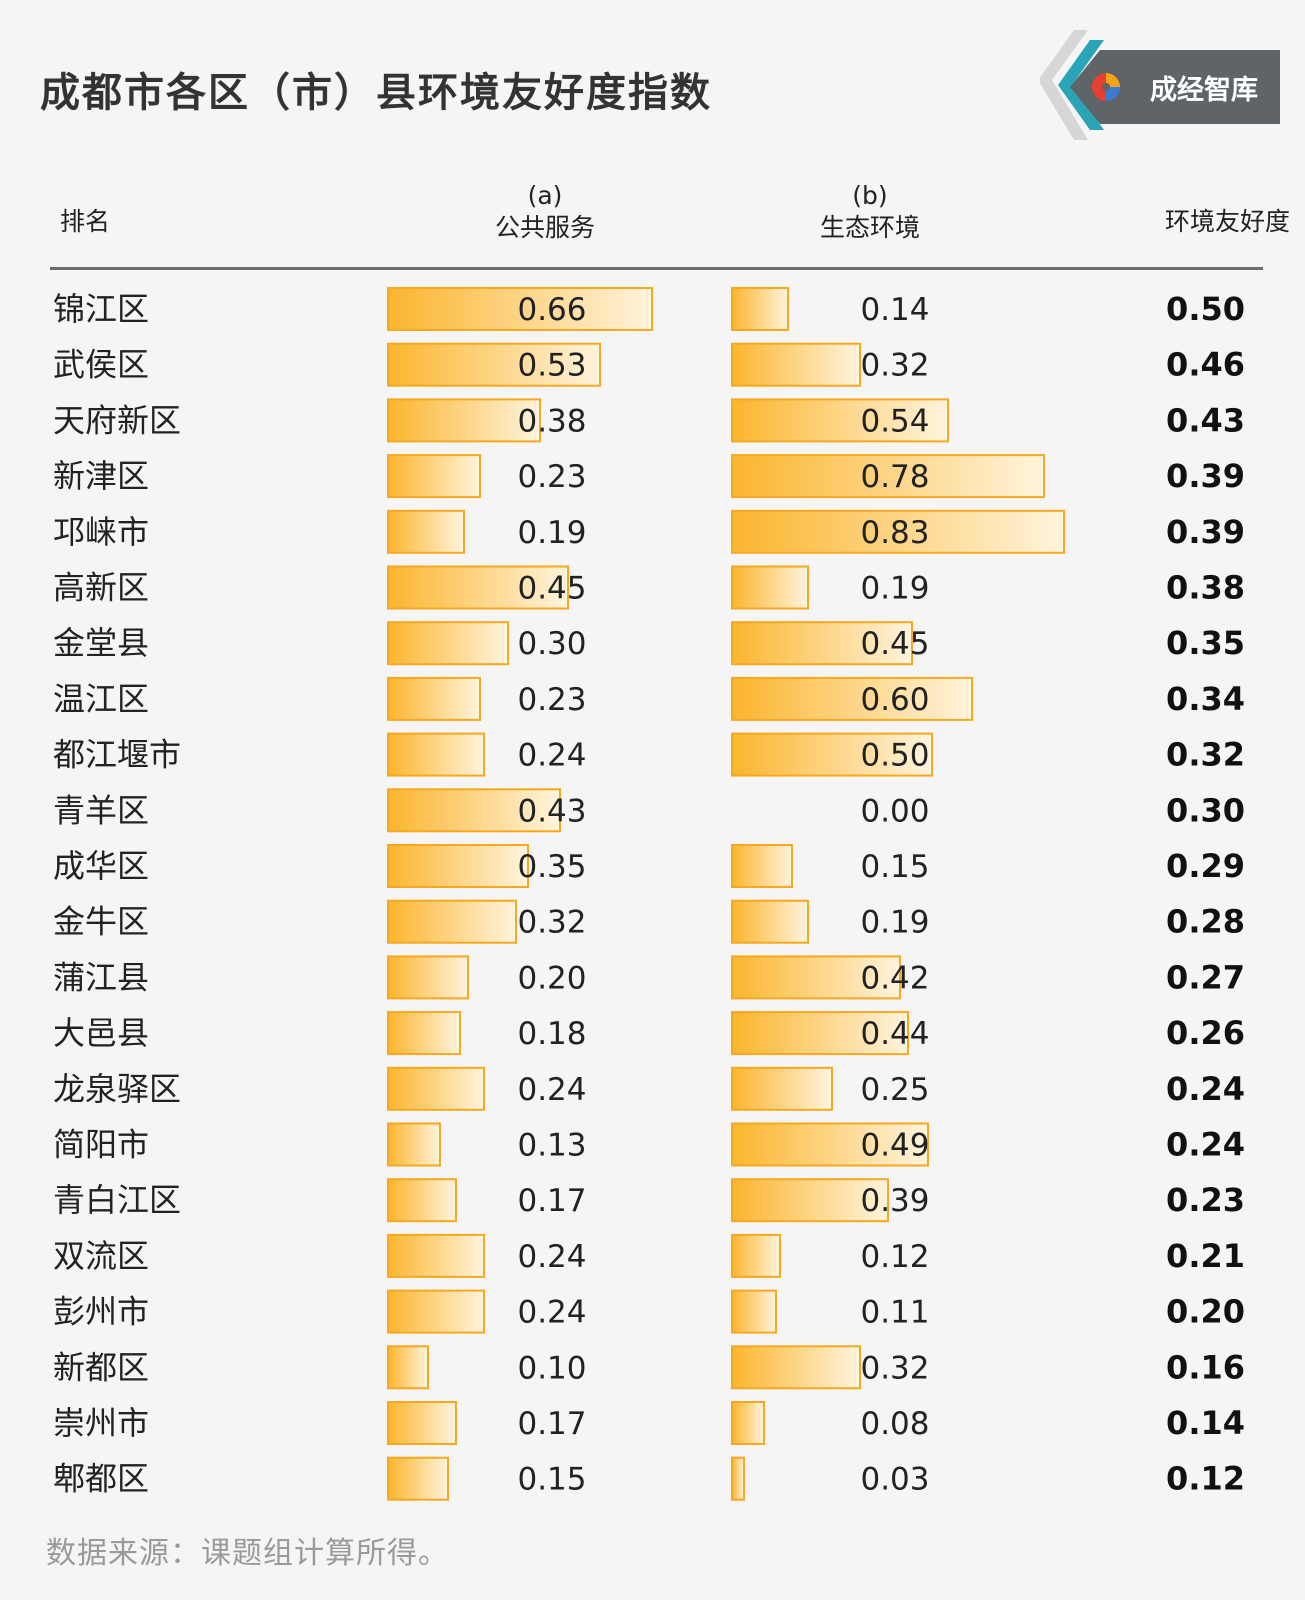  Describe the element at coordinates (101, 1145) in the screenshot. I see `district-label: 简阳市` at that location.